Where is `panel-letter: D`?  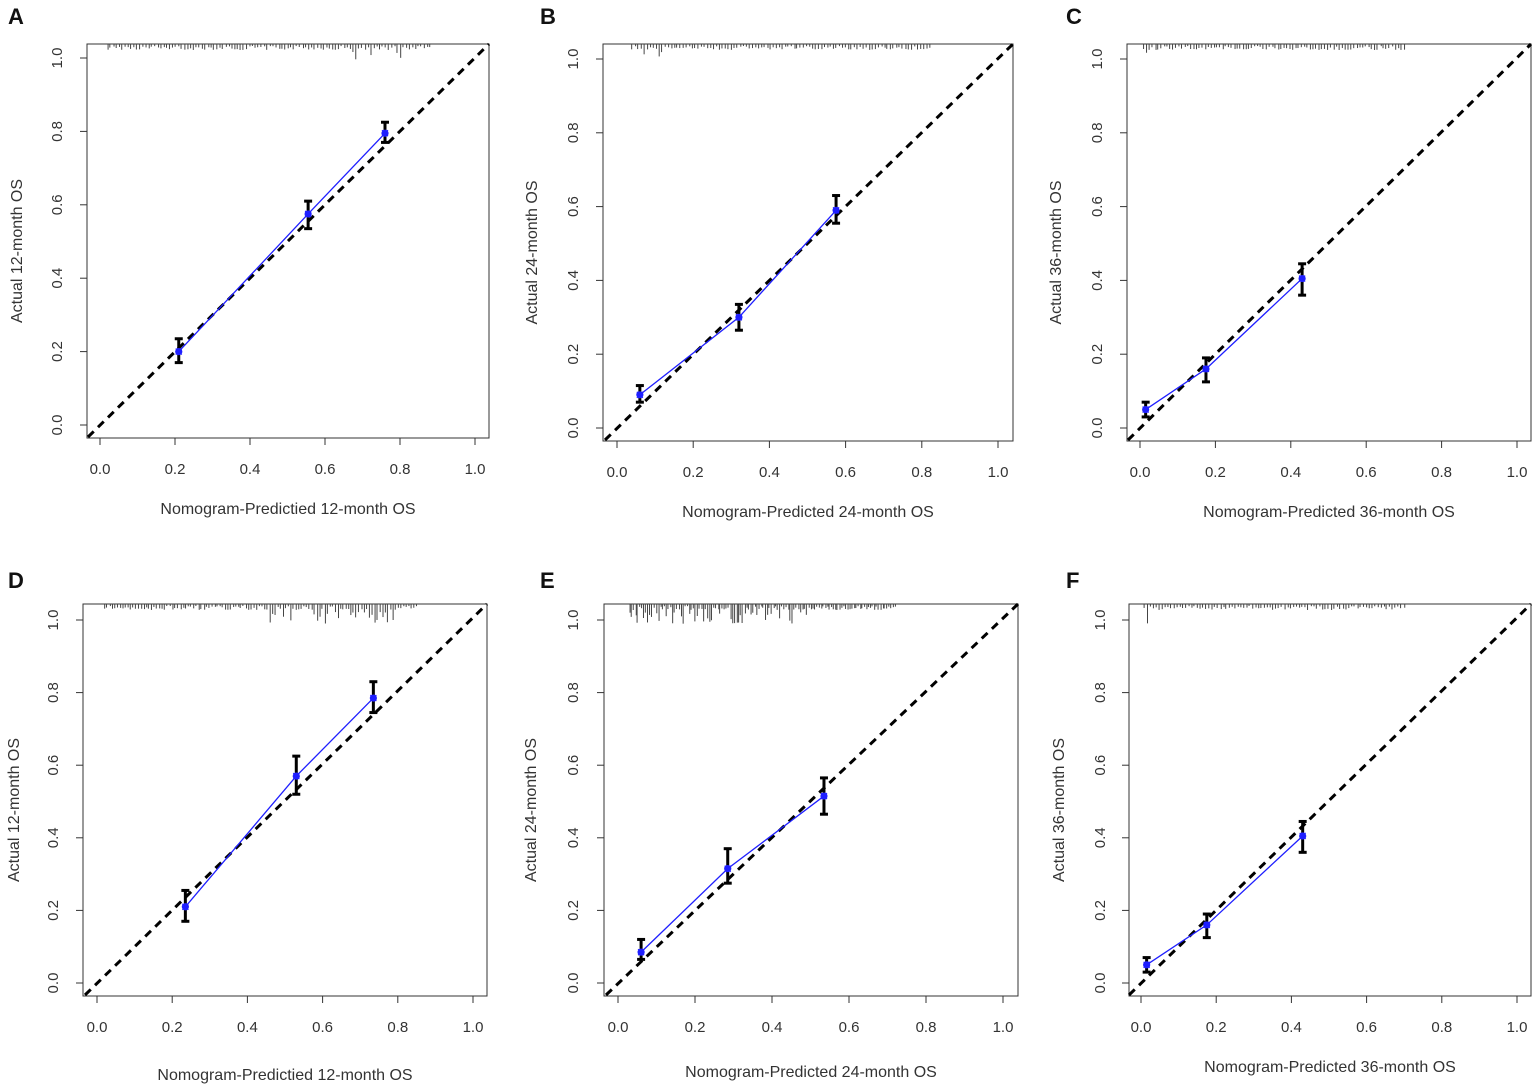 panel-letter: D is located at coordinates (16, 580).